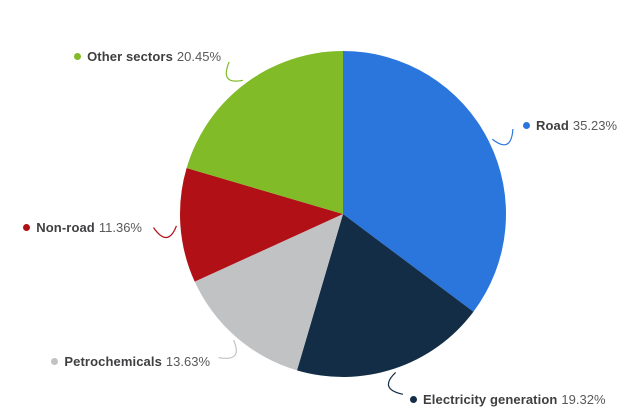 Image resolution: width=640 pixels, height=413 pixels. What do you see at coordinates (227, 349) in the screenshot?
I see `leader-line-petrochemicals` at bounding box center [227, 349].